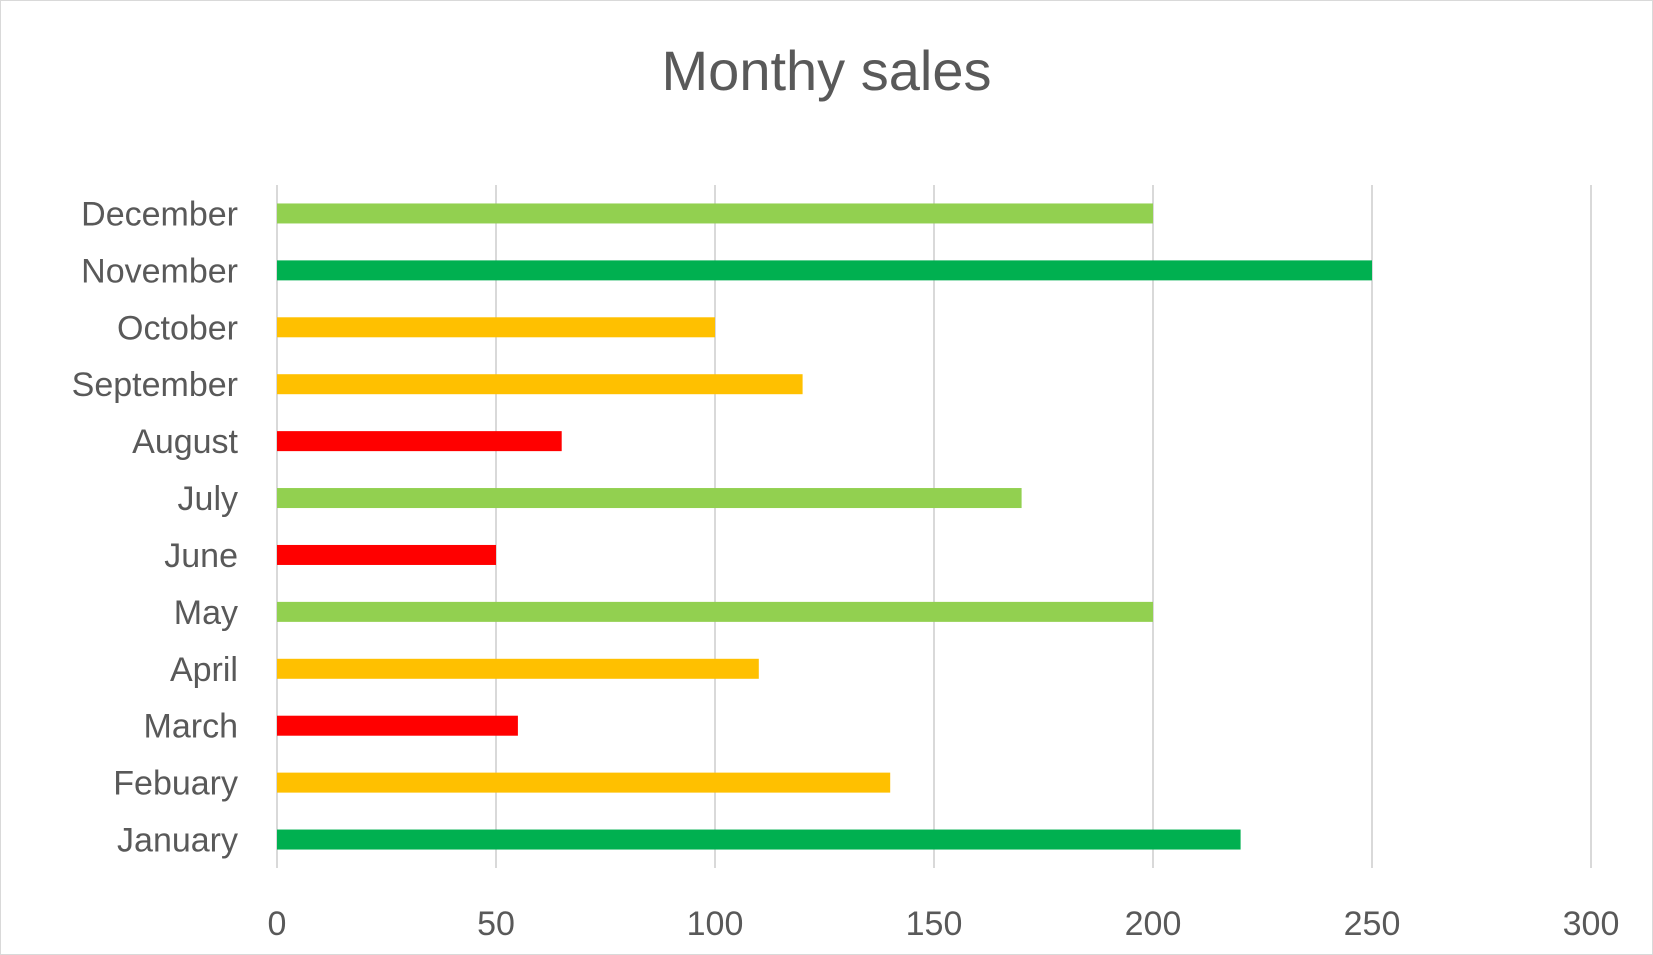 The image size is (1653, 955). I want to click on chart-title: Monthy sales, so click(826, 70).